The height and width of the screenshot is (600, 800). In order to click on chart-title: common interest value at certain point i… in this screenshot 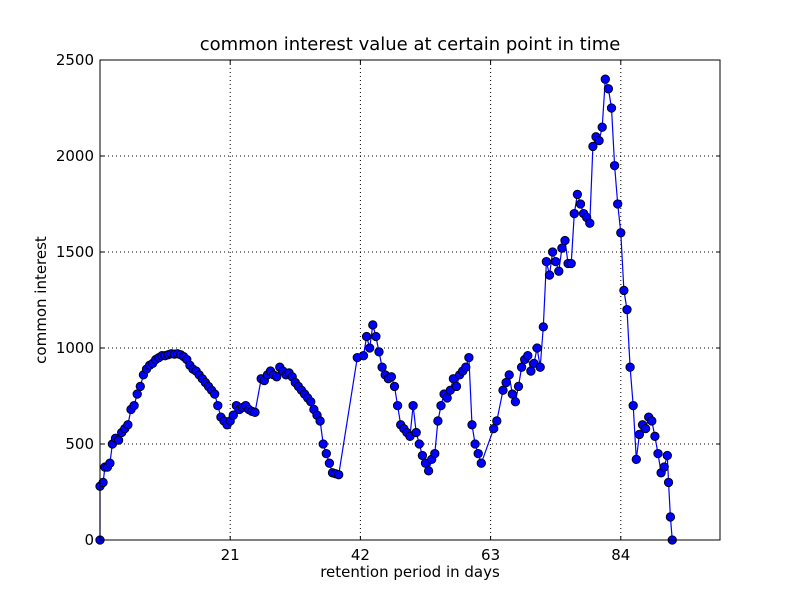, I will do `click(410, 44)`.